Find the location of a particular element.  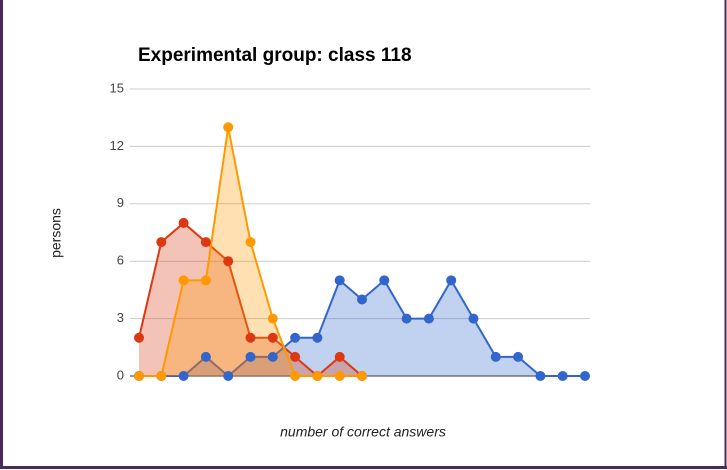

chart-title: Experimental group: class 118 is located at coordinates (275, 55).